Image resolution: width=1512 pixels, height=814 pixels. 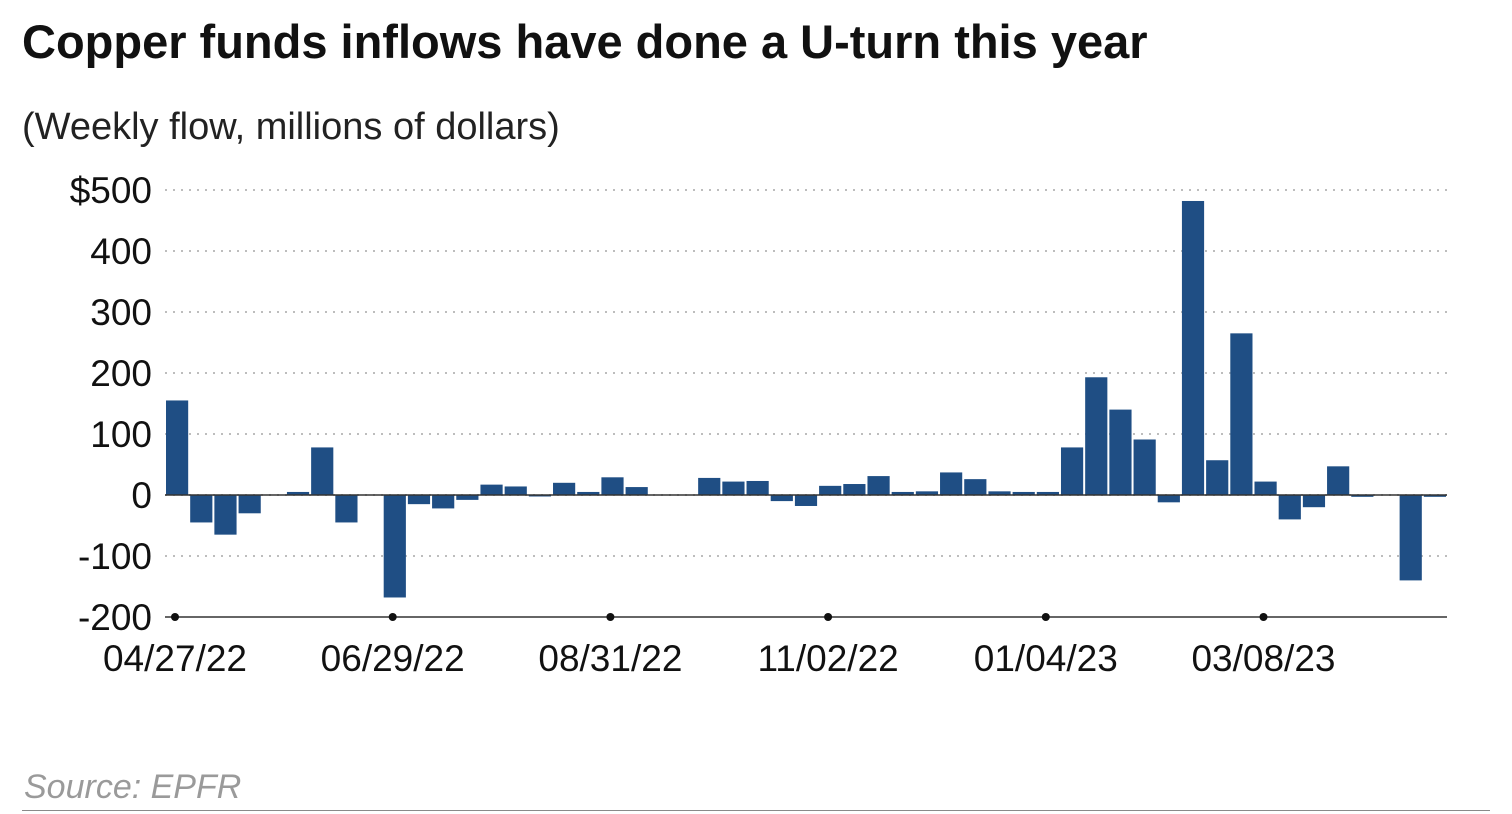 What do you see at coordinates (121, 373) in the screenshot?
I see `y-tick-label: 200` at bounding box center [121, 373].